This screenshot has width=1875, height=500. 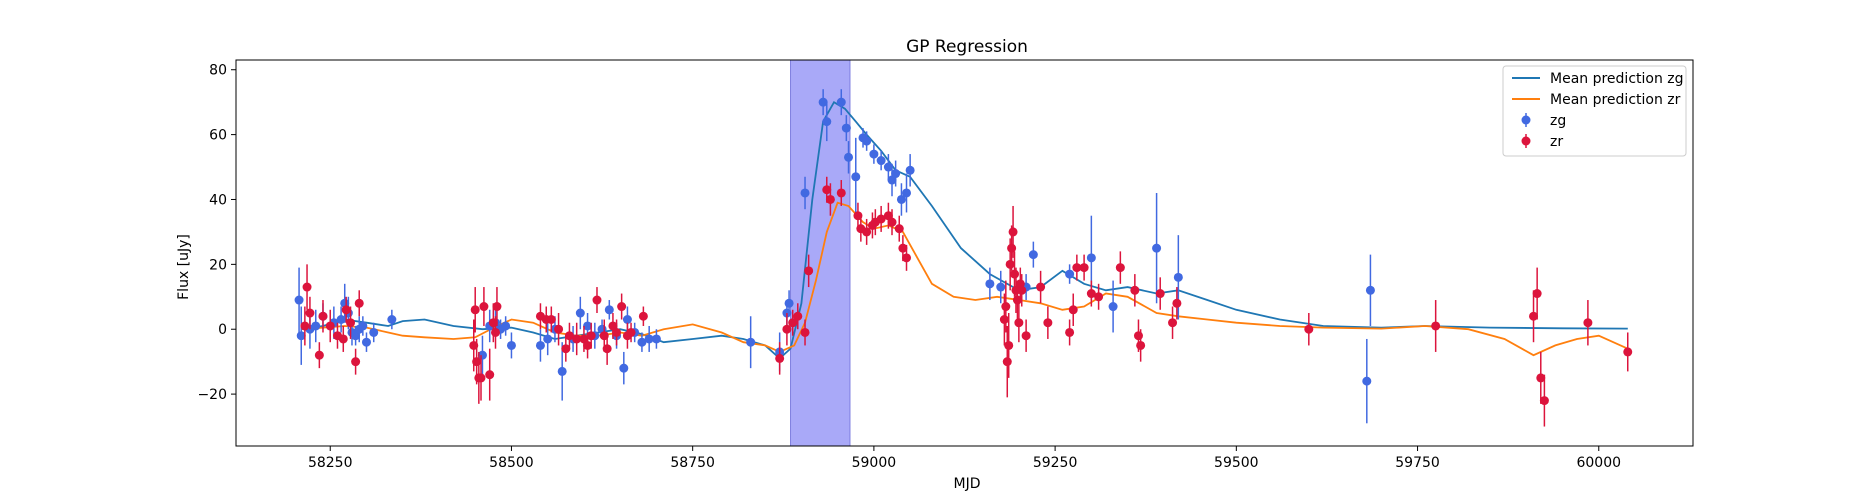 I want to click on x-tick-label: 58750, so click(x=692, y=463).